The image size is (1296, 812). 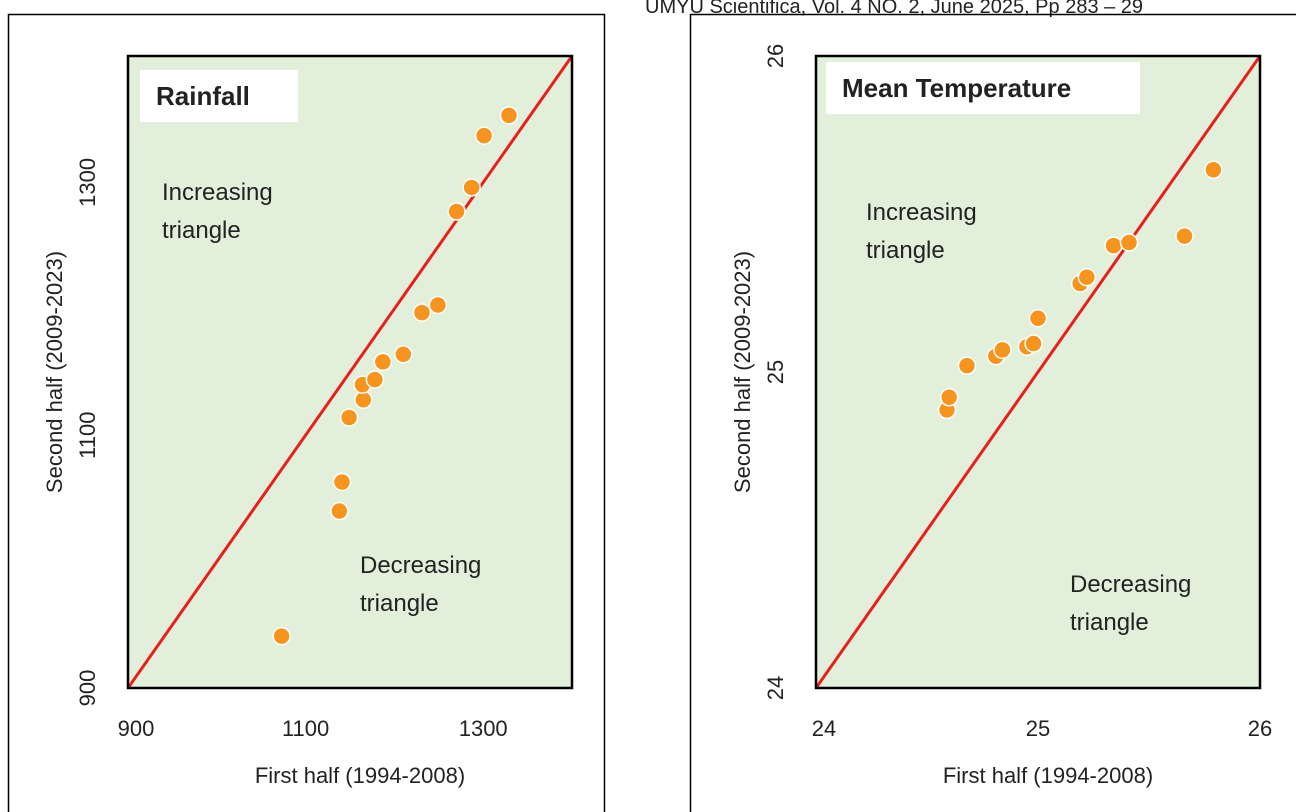 What do you see at coordinates (1260, 728) in the screenshot?
I see `x-tick-label: 26` at bounding box center [1260, 728].